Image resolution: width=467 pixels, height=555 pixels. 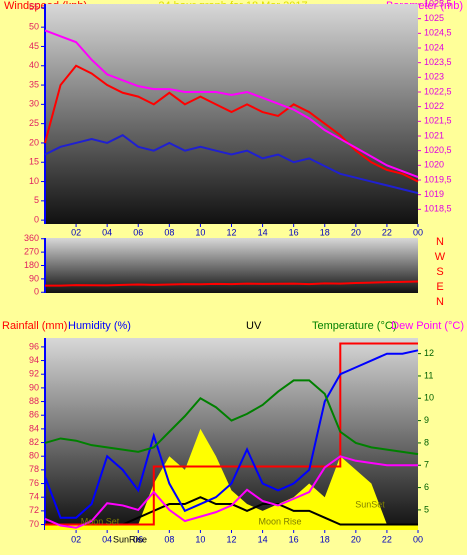 I want to click on y-tick-label: 50, so click(x=34, y=27).